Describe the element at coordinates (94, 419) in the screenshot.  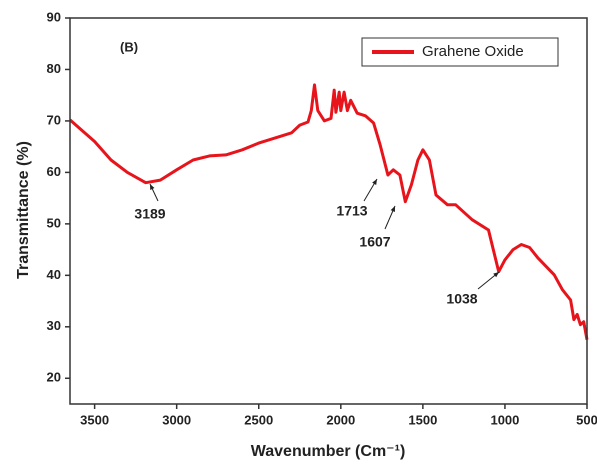
I see `x-tick-label: 3500` at that location.